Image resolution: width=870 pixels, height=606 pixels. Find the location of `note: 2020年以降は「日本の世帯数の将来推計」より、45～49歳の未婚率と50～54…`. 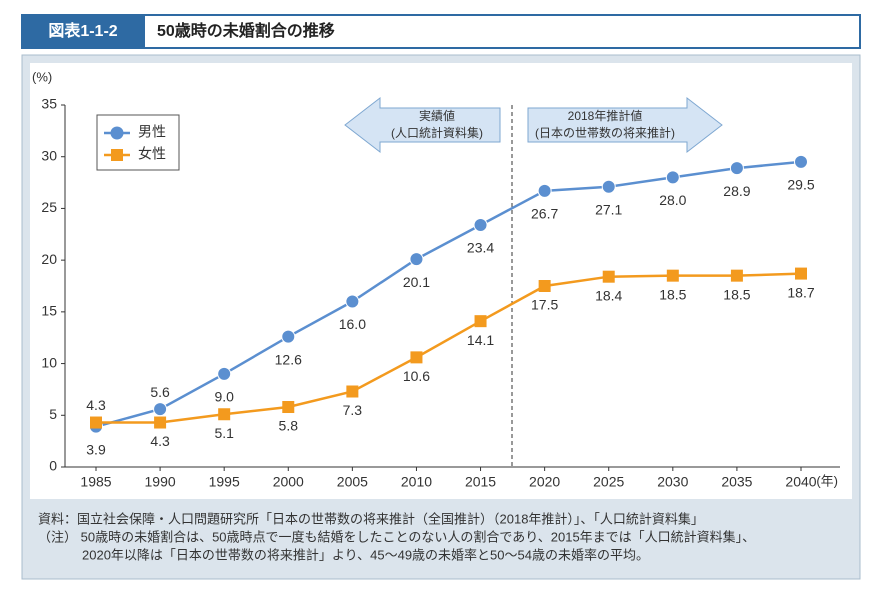

note: 2020年以降は「日本の世帯数の将来推計」より、45～49歳の未婚率と50～54… is located at coordinates (365, 554).